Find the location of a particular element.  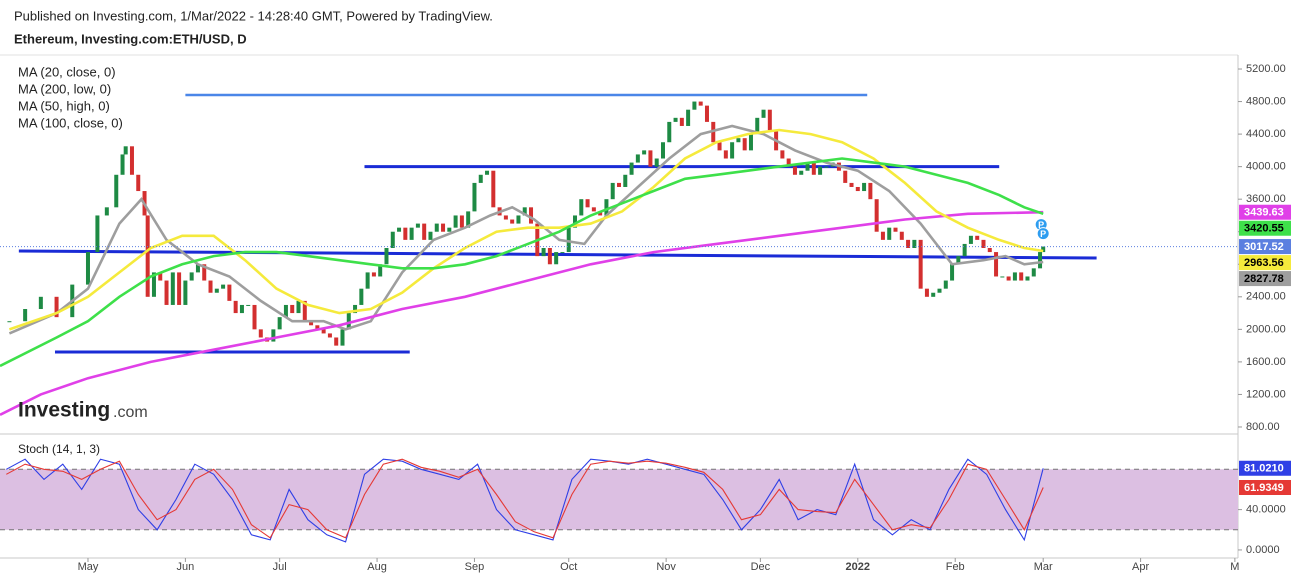

x-tick-label: Sep is located at coordinates (475, 567).